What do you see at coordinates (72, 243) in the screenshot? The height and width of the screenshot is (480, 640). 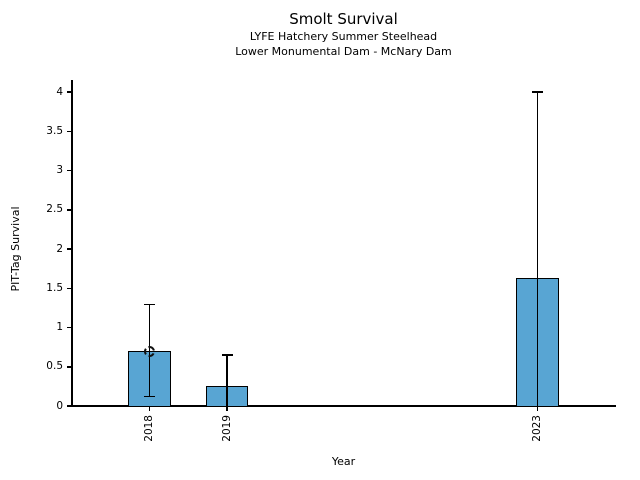 I see `y-axis-spine` at bounding box center [72, 243].